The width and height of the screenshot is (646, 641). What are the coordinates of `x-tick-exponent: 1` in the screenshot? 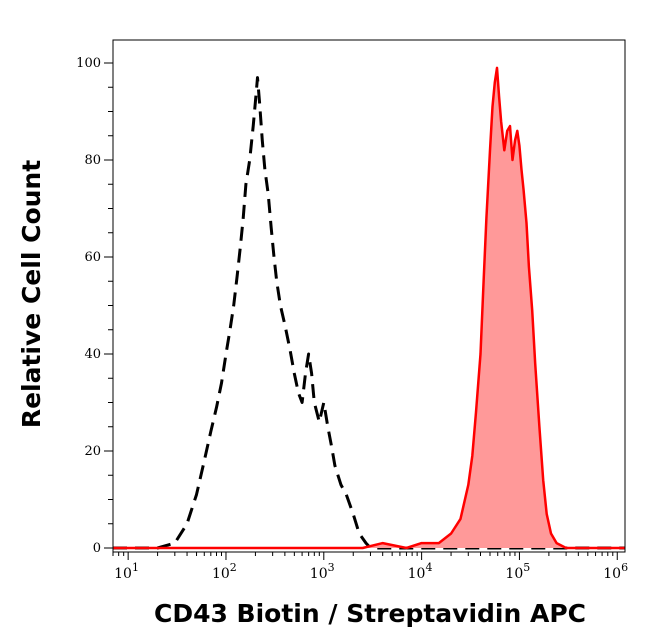 It's located at (135, 567).